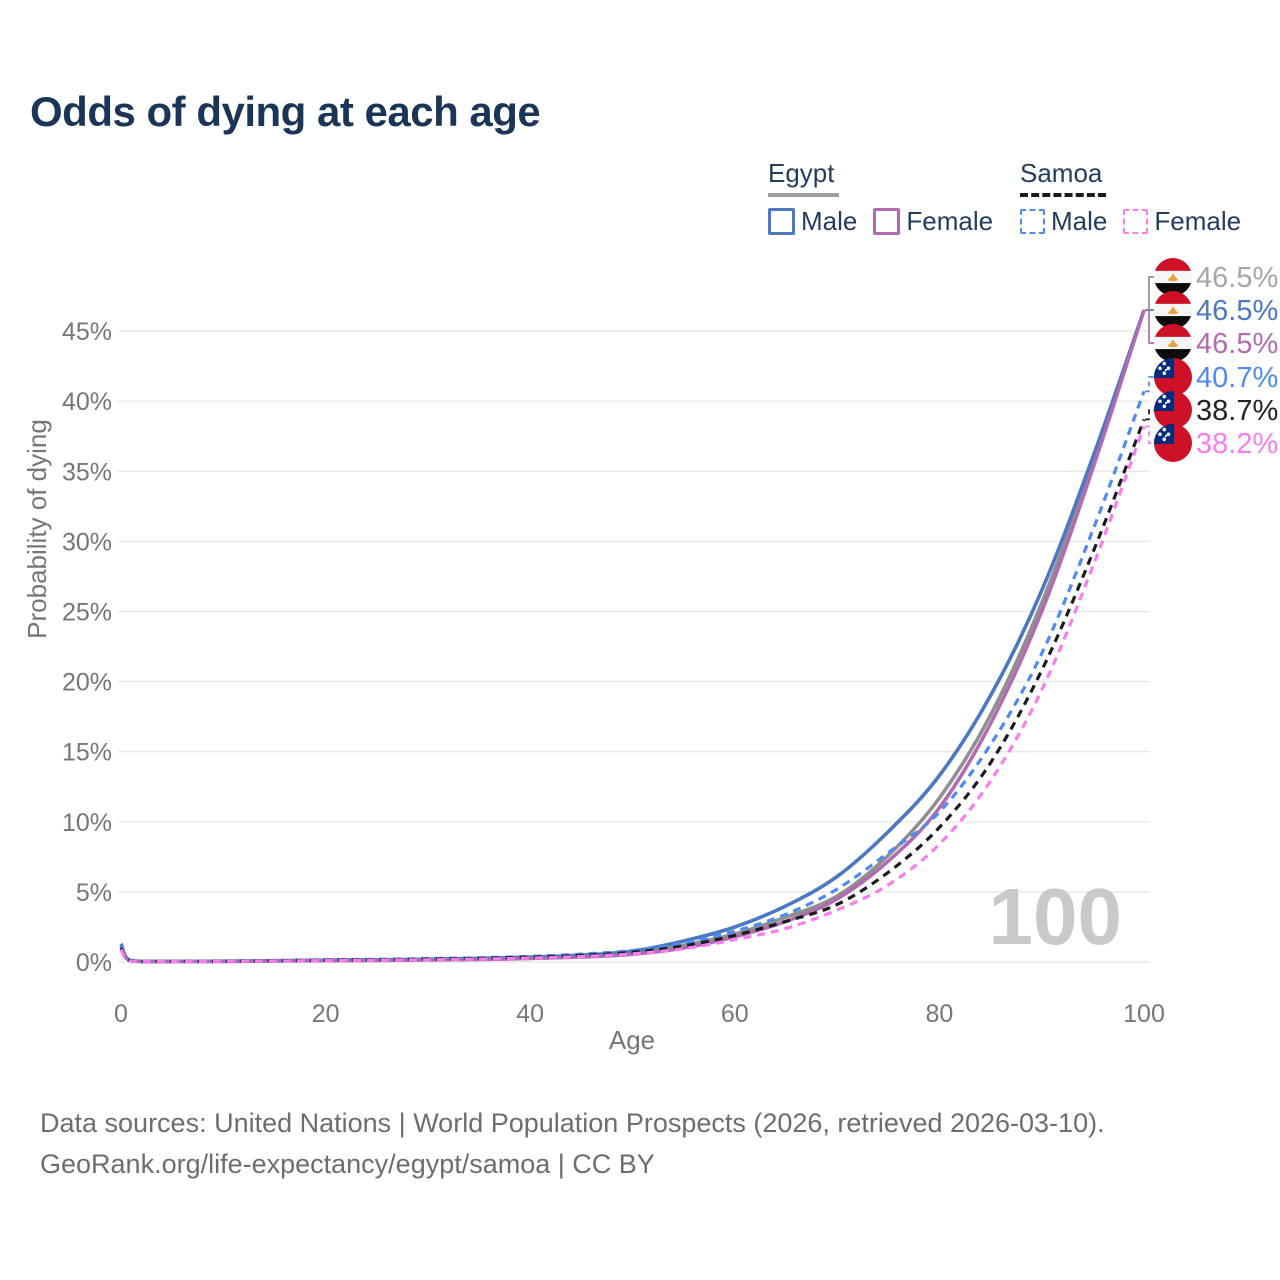 The width and height of the screenshot is (1280, 1280). I want to click on y-tick-label: 15%, so click(87, 753).